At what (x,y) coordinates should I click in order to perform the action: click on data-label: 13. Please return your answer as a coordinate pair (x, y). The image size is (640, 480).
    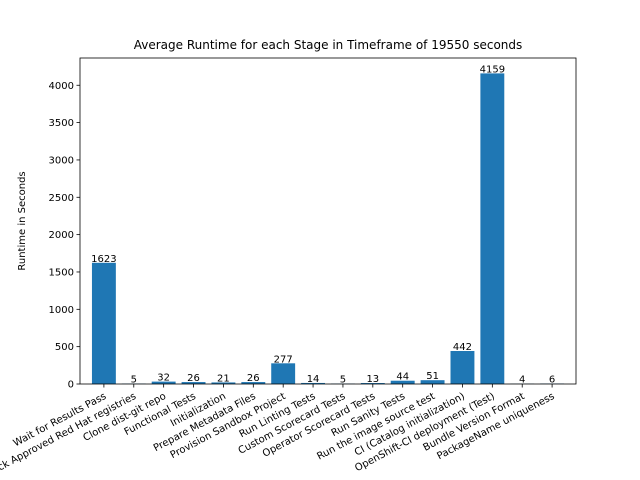
    Looking at the image, I should click on (372, 379).